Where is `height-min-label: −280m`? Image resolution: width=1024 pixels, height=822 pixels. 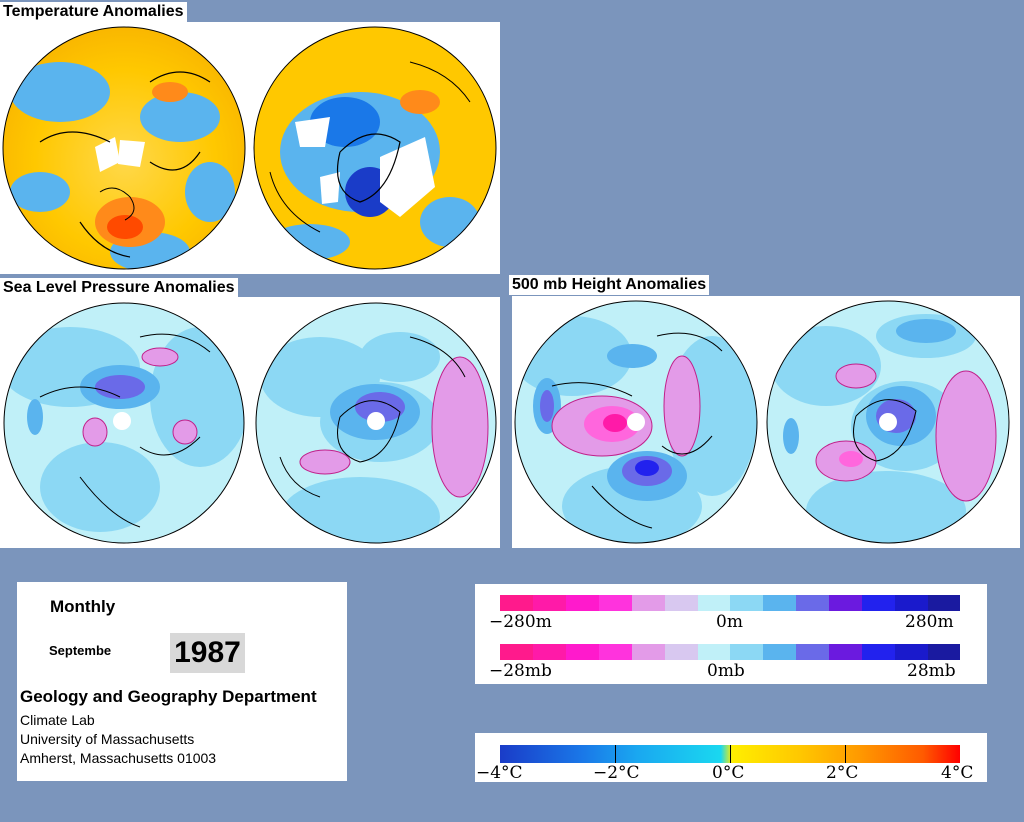 height-min-label: −280m is located at coordinates (520, 622).